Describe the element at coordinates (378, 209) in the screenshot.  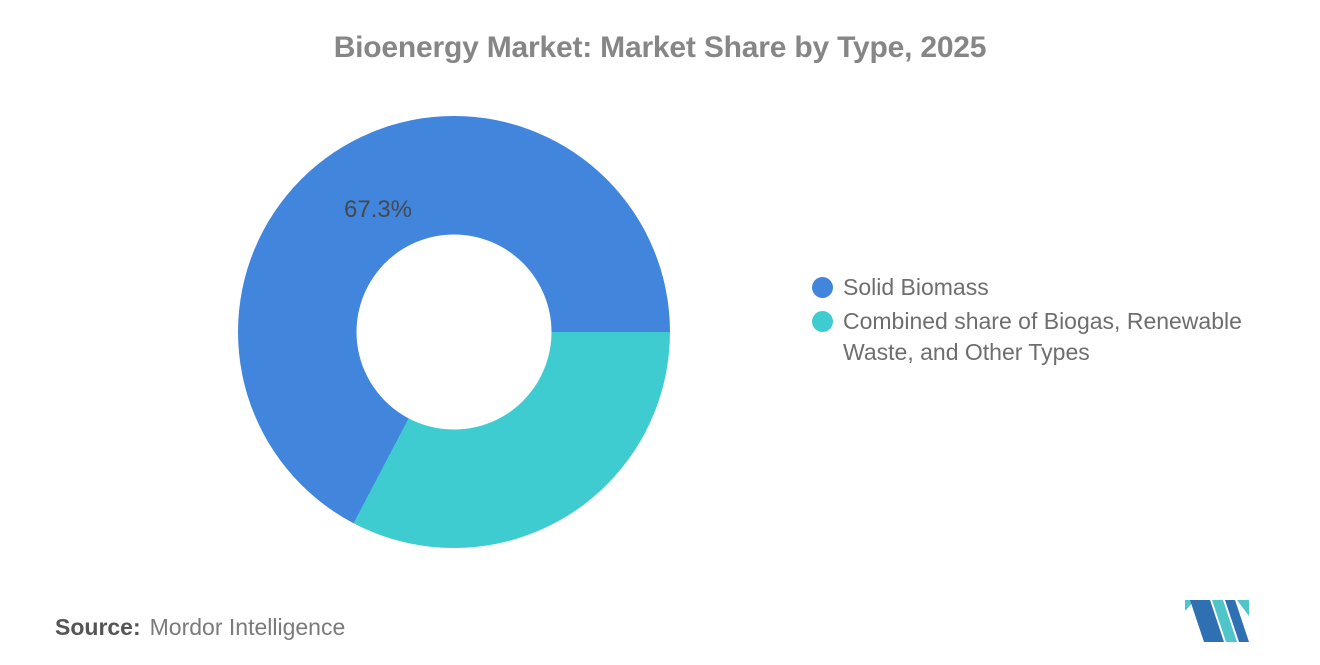
I see `slice-data-label: 67.3%` at that location.